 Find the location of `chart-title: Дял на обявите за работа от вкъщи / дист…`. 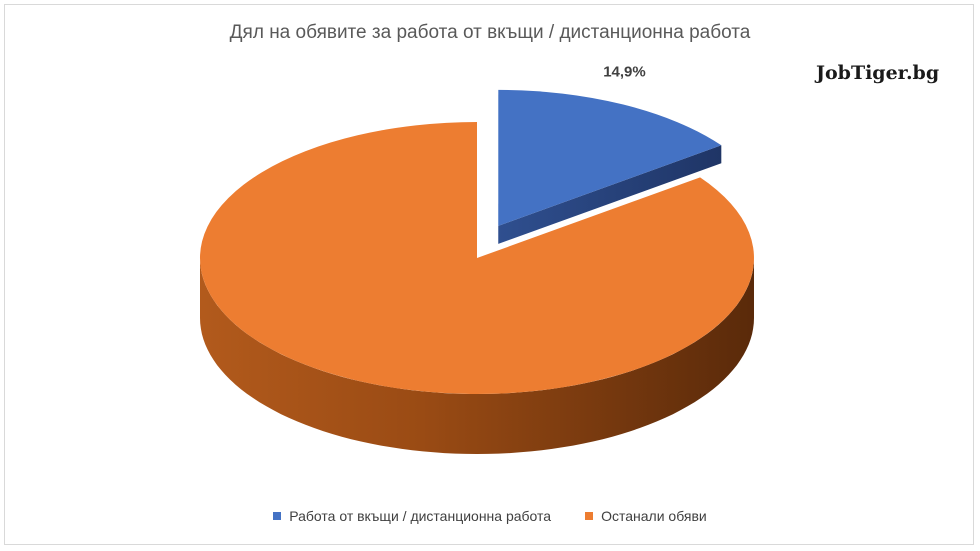

chart-title: Дял на обявите за работа от вкъщи / дист… is located at coordinates (490, 32).